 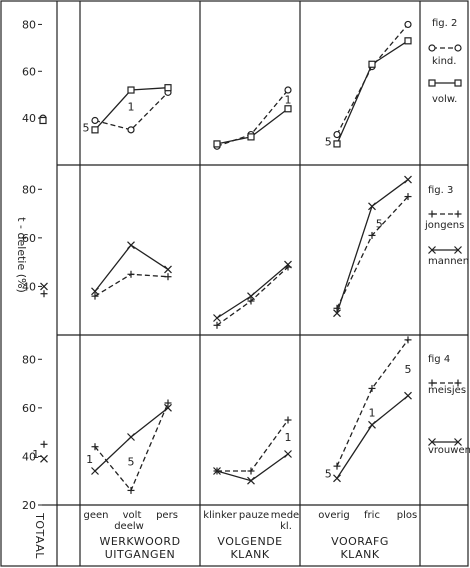 I want to click on totaal-point-mannen, so click(x=44, y=286).